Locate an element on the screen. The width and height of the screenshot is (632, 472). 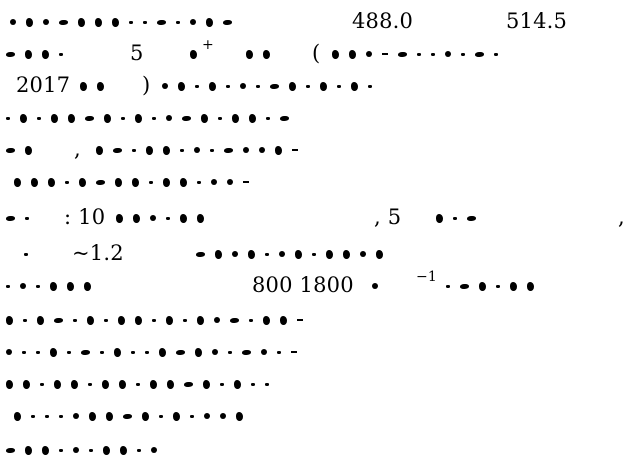
value-5: 5 is located at coordinates (137, 53).